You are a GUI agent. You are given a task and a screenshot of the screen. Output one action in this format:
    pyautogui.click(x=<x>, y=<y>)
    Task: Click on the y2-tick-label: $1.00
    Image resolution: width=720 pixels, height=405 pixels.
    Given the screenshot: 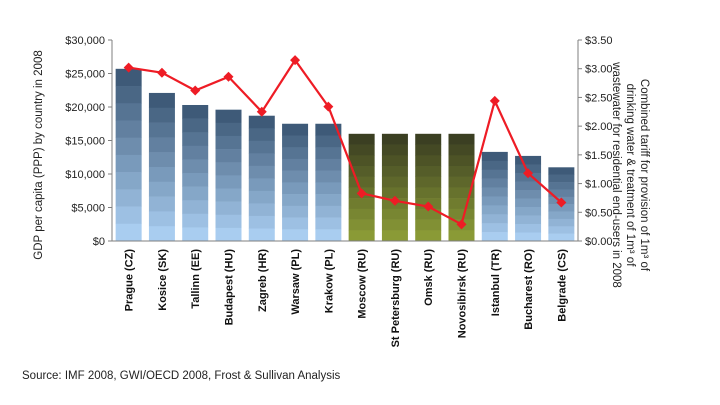 What is the action you would take?
    pyautogui.click(x=599, y=185)
    